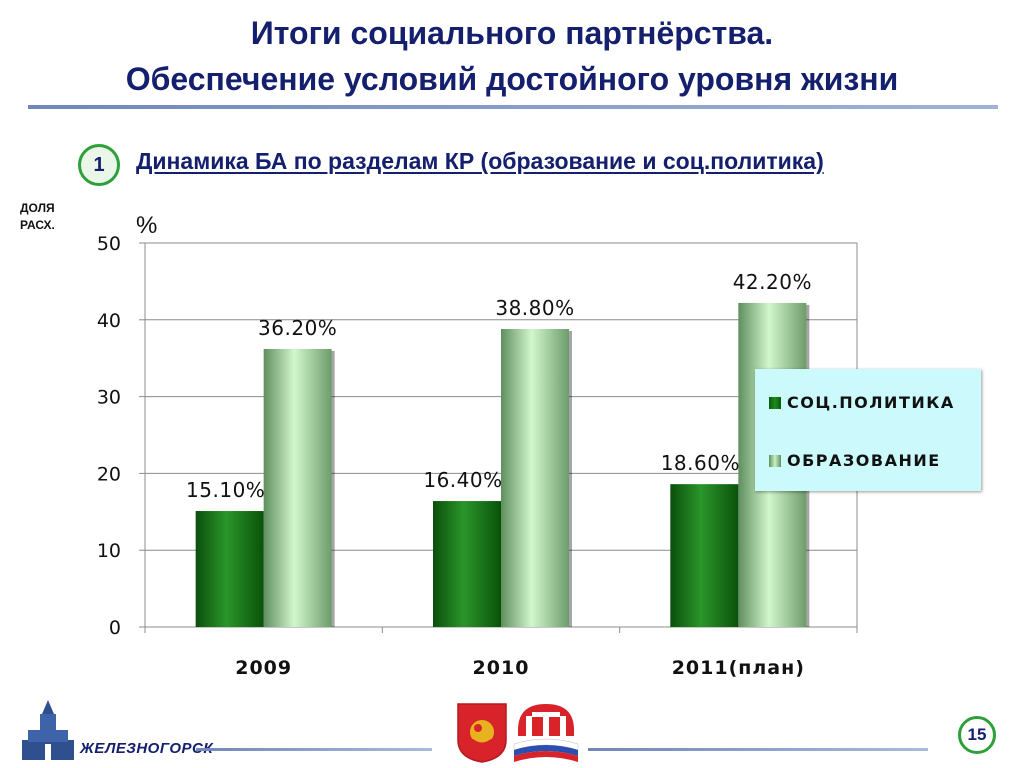 The image size is (1024, 768). Describe the element at coordinates (109, 551) in the screenshot. I see `y-tick-label: 10` at that location.